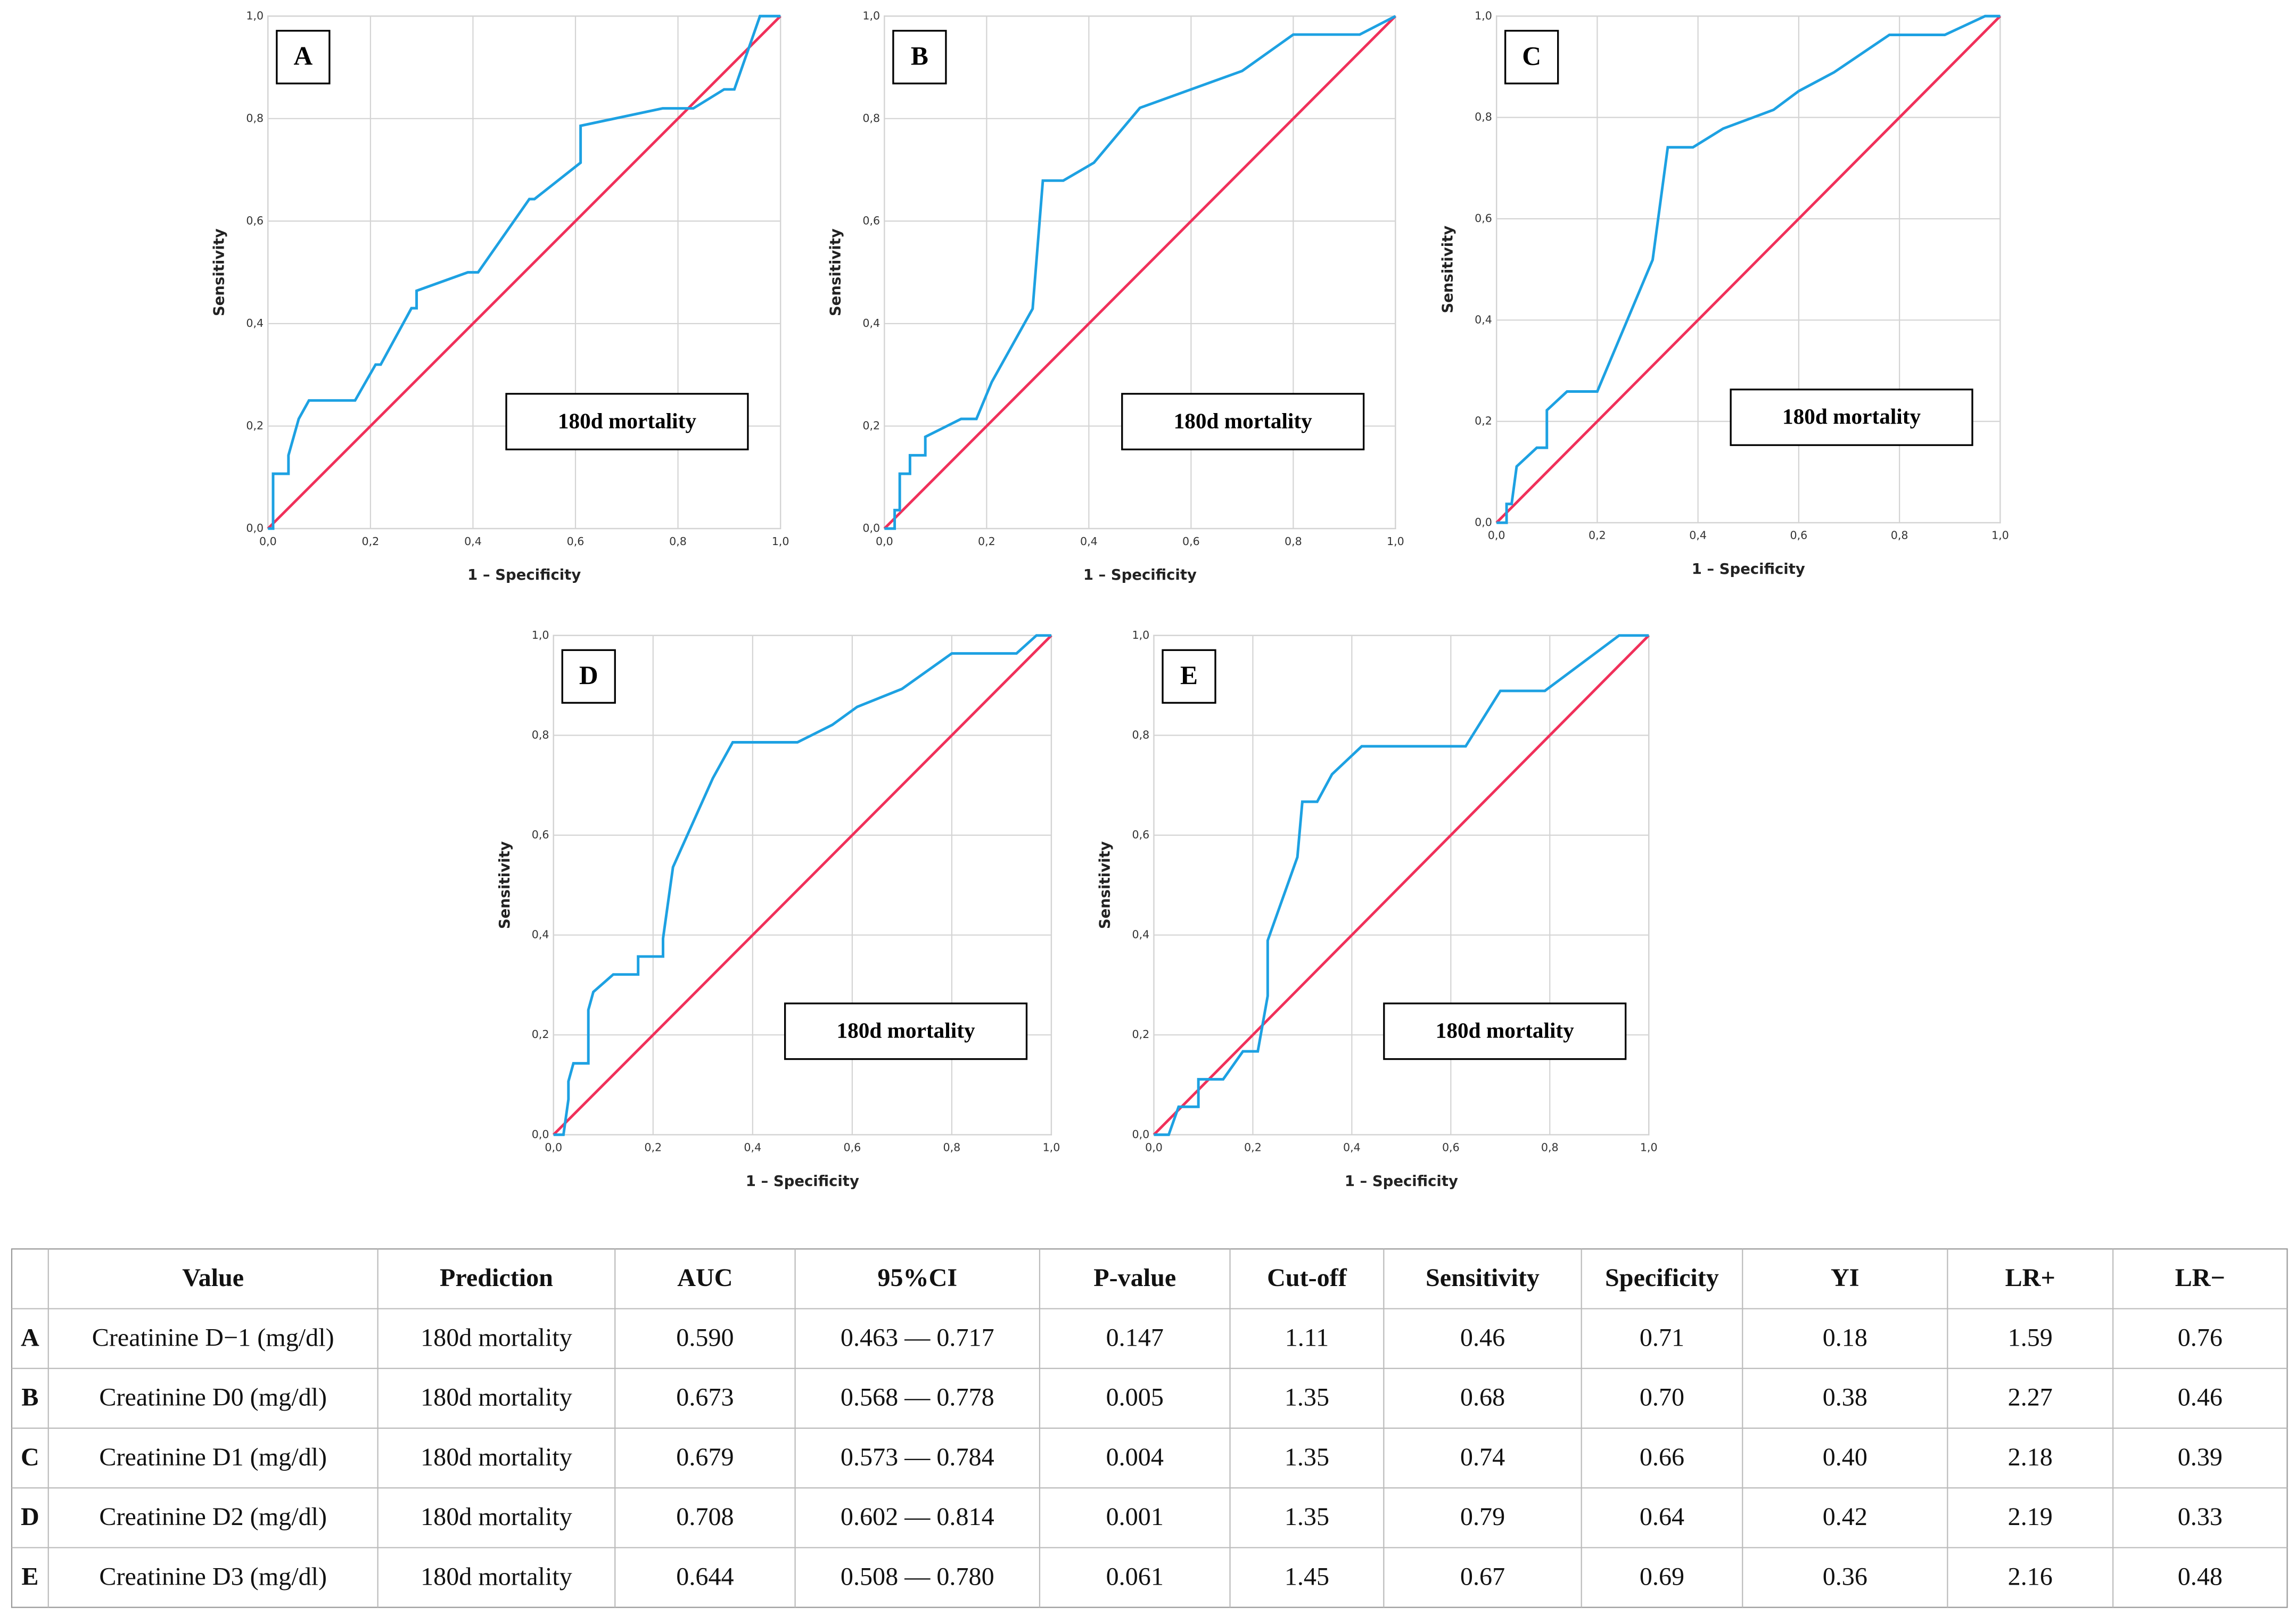 This screenshot has height=1615, width=2296. Describe the element at coordinates (917, 1278) in the screenshot. I see `table-header-cell: 95%CI` at that location.